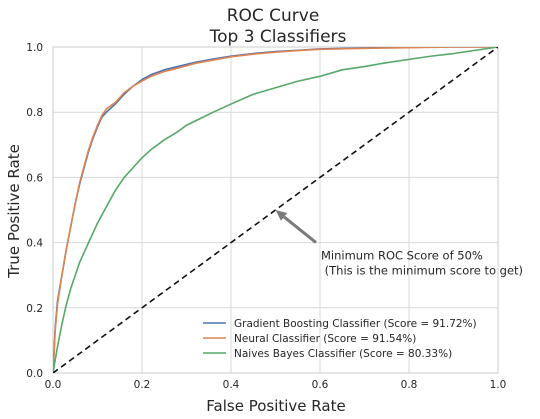  I want to click on y-tick-label: 0.8, so click(34, 113).